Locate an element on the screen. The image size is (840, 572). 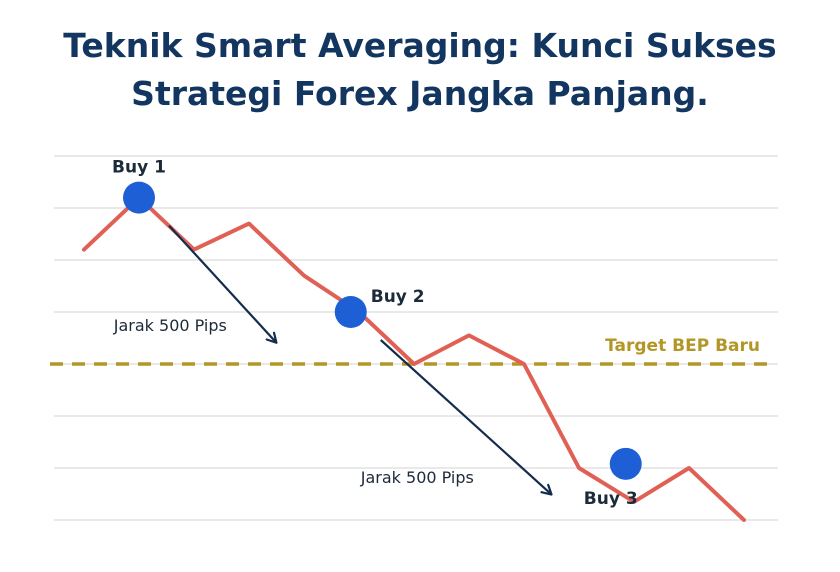
title-line-2: Strategi Forex Jangka Panjang. is located at coordinates (420, 93).